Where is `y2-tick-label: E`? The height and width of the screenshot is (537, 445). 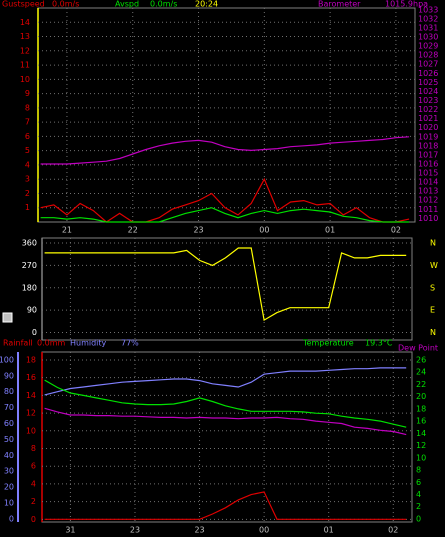
y2-tick-label: E is located at coordinates (432, 310).